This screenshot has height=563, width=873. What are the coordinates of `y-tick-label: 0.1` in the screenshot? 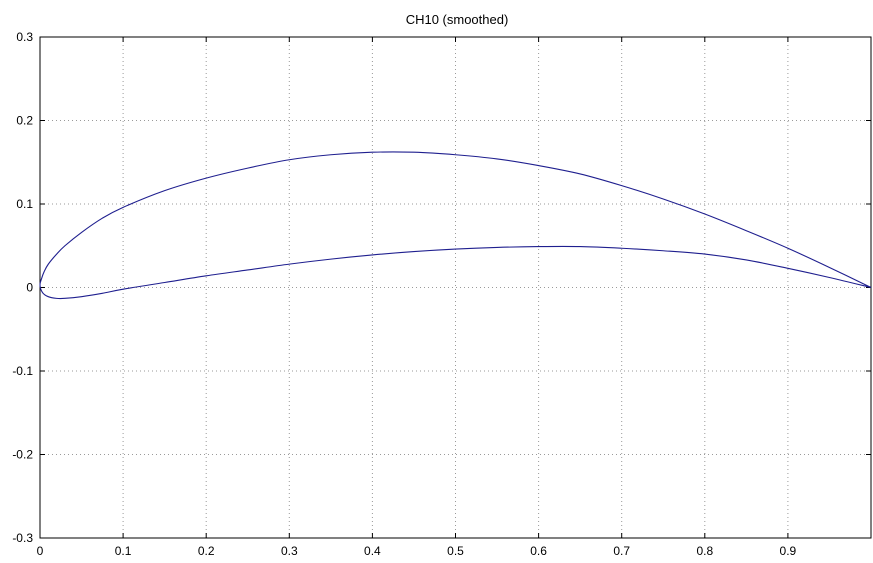 It's located at (24, 204).